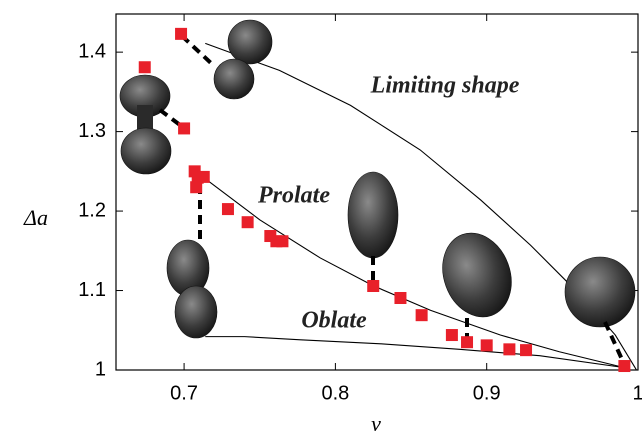 The width and height of the screenshot is (642, 437). What do you see at coordinates (100, 369) in the screenshot?
I see `y-tick-label: 1` at bounding box center [100, 369].